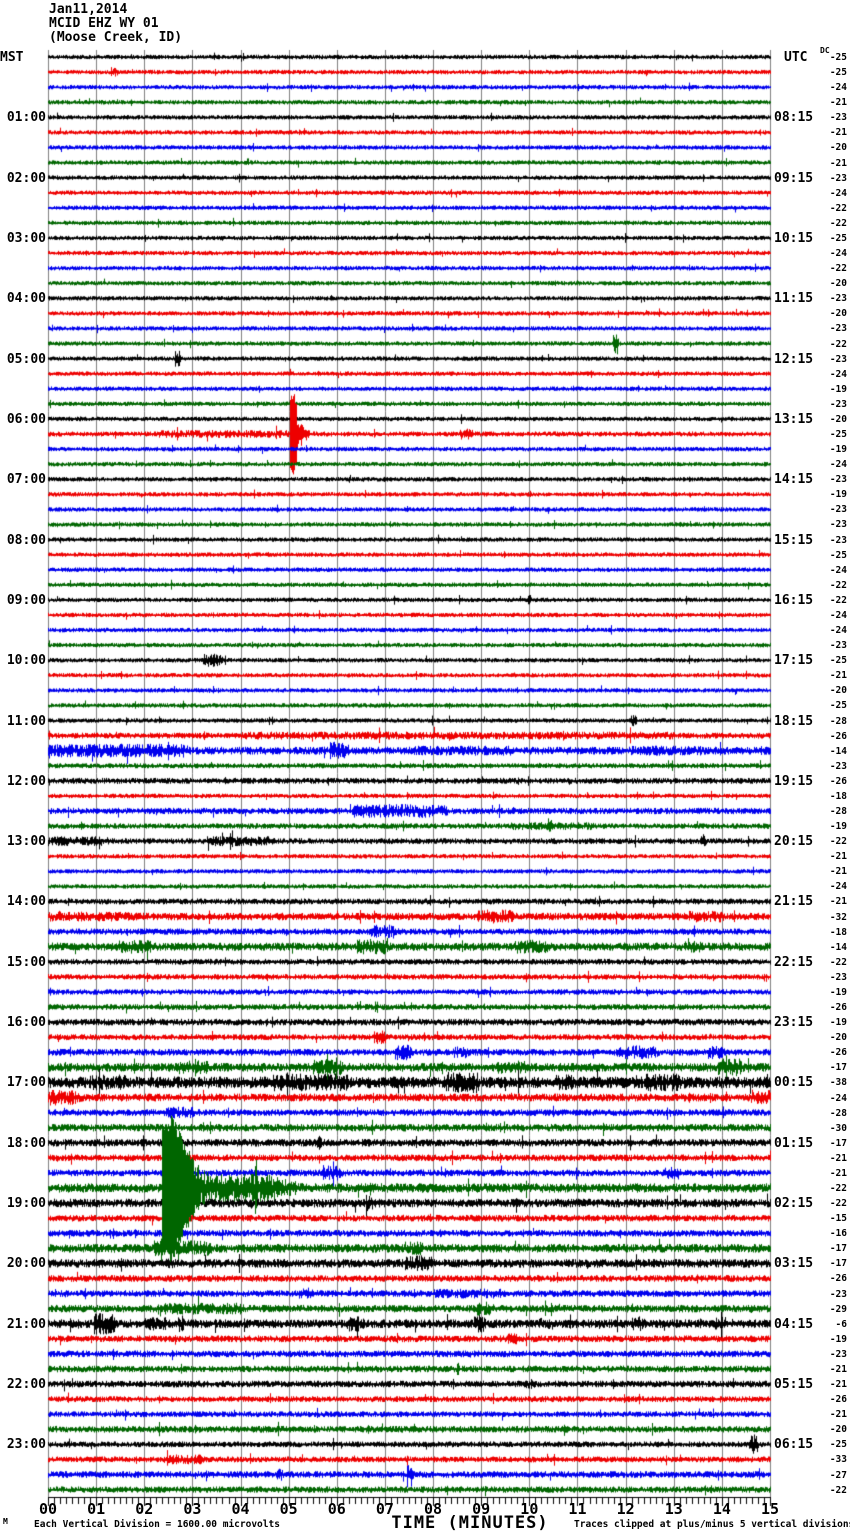  What do you see at coordinates (5, 1521) in the screenshot?
I see `corner-mark: M` at bounding box center [5, 1521].